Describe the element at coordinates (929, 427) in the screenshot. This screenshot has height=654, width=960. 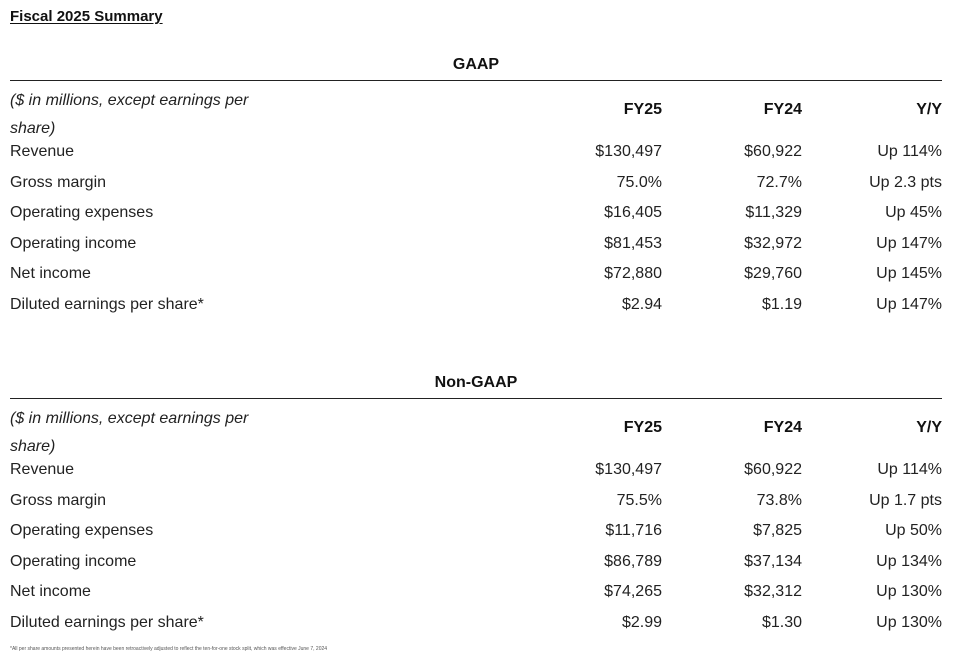
I see `nongaap-col-yy: Y/Y` at that location.